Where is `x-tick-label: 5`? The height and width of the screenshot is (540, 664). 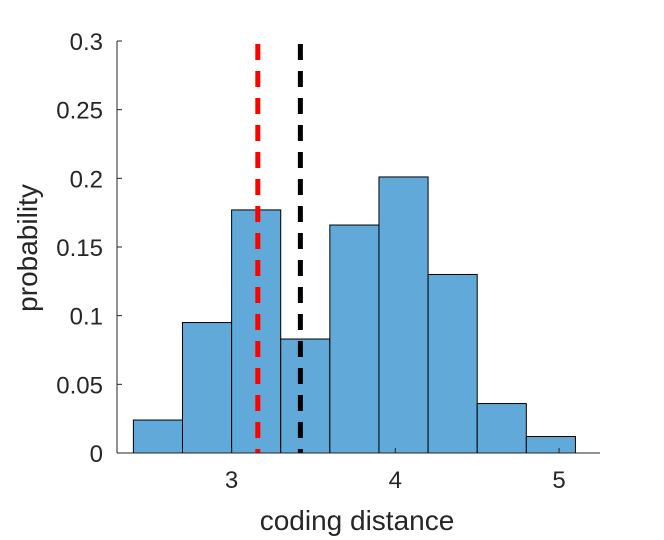
x-tick-label: 5 is located at coordinates (558, 480).